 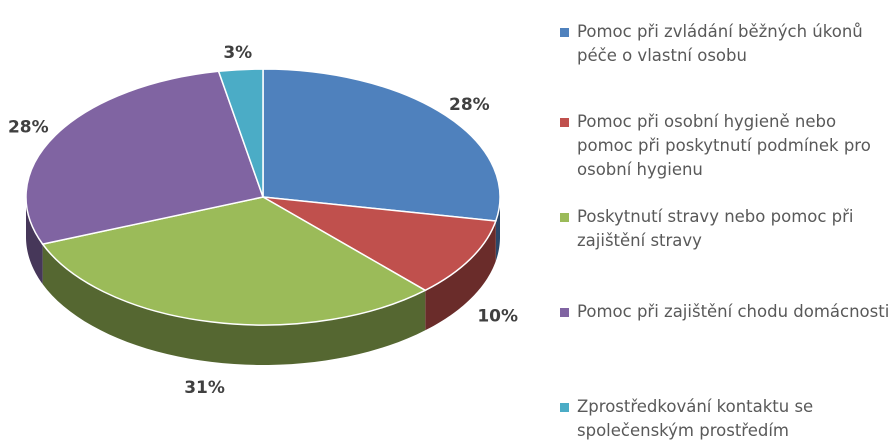 What do you see at coordinates (733, 311) in the screenshot?
I see `legend-label: Pomoc při zajištění chodu domácnosti` at bounding box center [733, 311].